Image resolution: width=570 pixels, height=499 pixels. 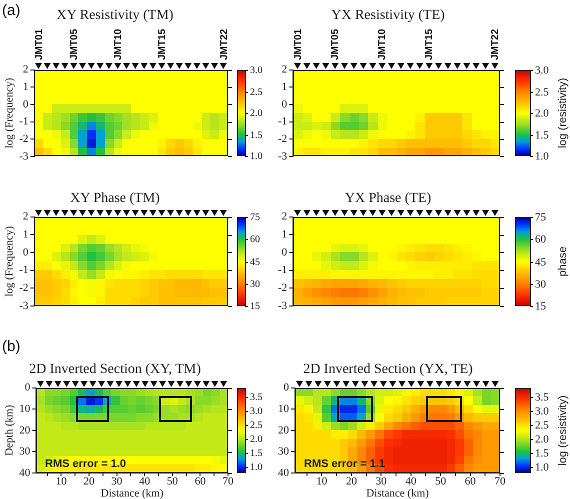 What do you see at coordinates (388, 16) in the screenshot?
I see `chart-title: YX Resistivity (TE)` at bounding box center [388, 16].